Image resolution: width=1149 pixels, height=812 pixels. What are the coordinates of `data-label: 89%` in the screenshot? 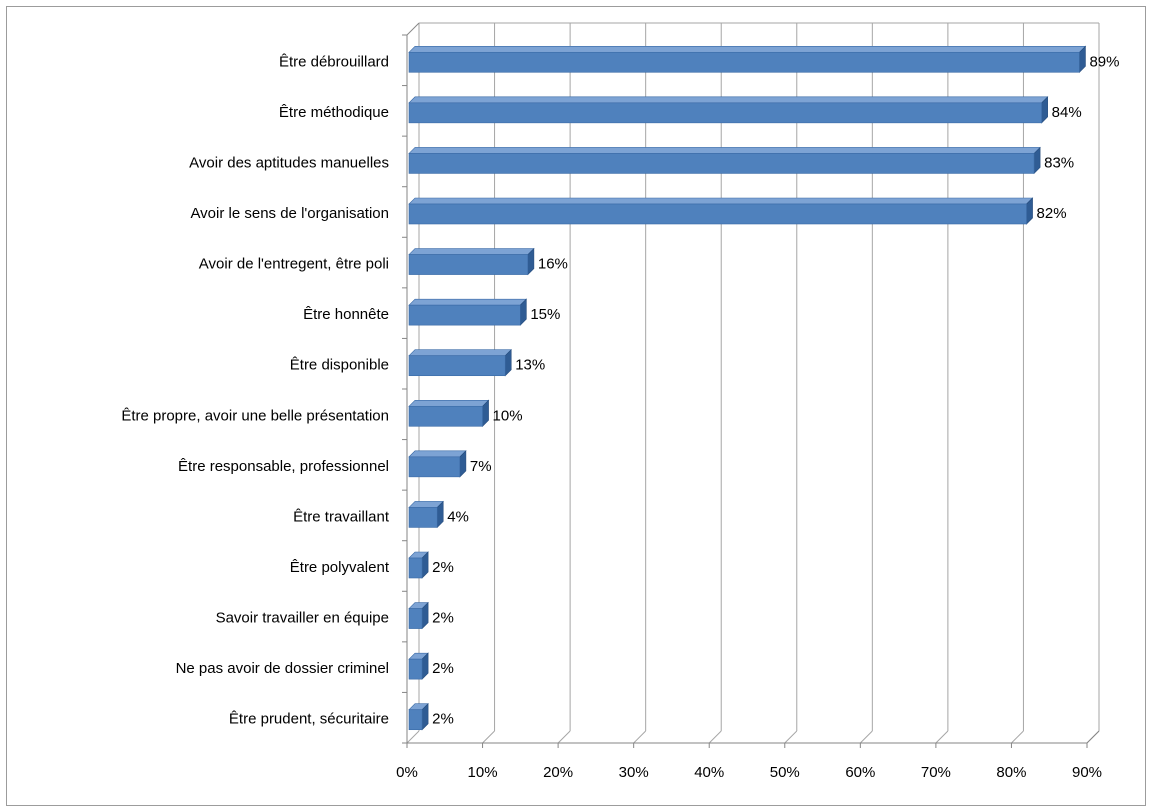 It's located at (1104, 61).